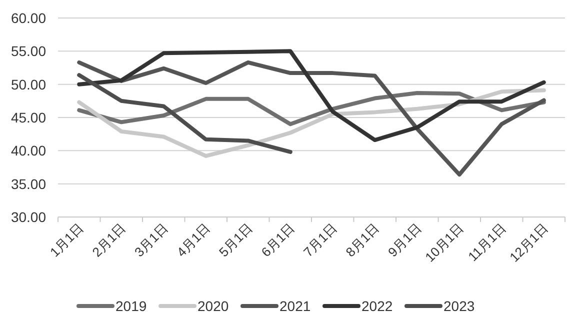 Image resolution: width=567 pixels, height=326 pixels. Describe the element at coordinates (193, 240) in the screenshot. I see `x-tick-label: 4月1日` at that location.